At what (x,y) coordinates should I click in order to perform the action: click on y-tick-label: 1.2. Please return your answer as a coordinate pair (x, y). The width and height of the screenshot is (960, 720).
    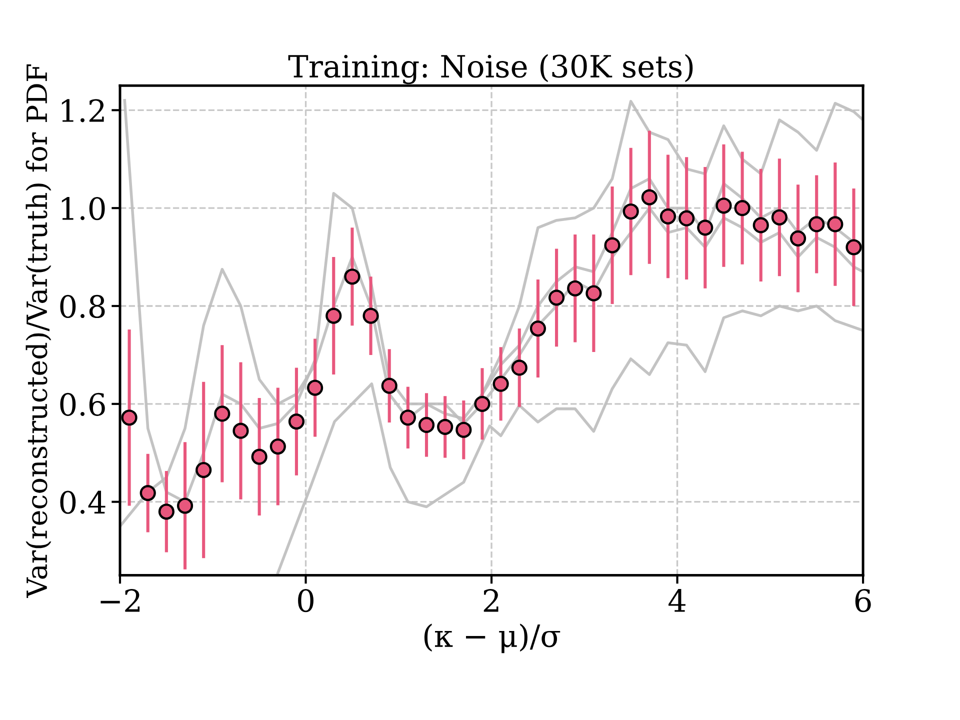
    Looking at the image, I should click on (83, 110).